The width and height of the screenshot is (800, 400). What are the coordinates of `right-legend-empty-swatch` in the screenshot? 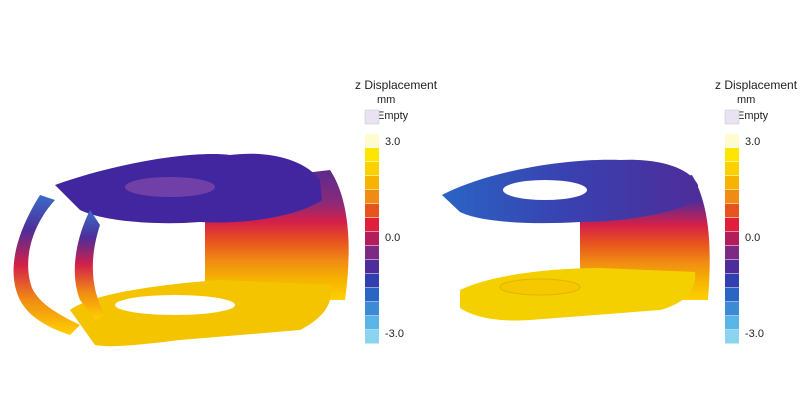 It's located at (732, 117).